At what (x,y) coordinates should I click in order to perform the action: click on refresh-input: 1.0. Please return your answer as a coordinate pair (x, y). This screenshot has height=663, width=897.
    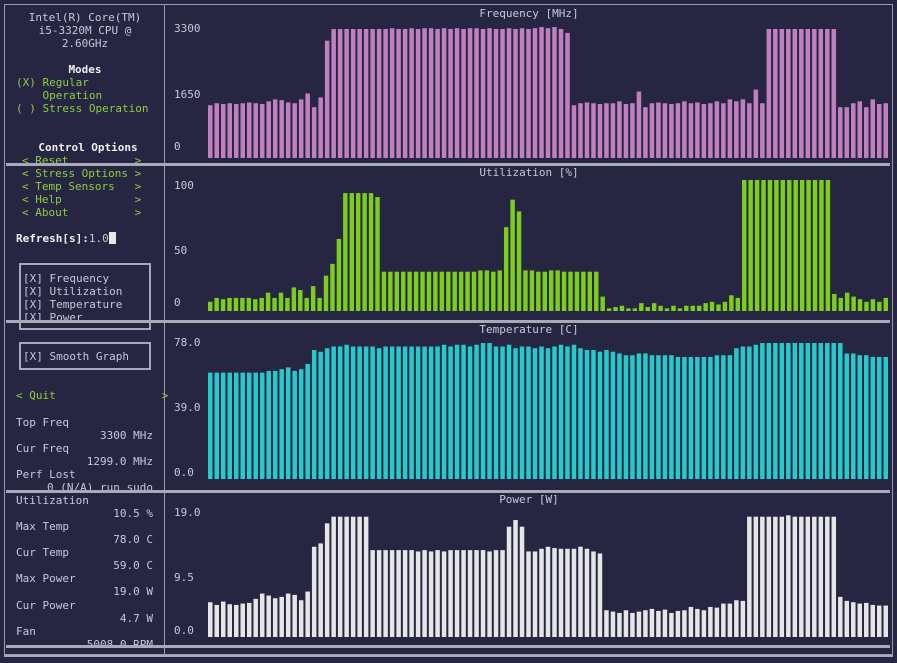
    Looking at the image, I should click on (98, 238).